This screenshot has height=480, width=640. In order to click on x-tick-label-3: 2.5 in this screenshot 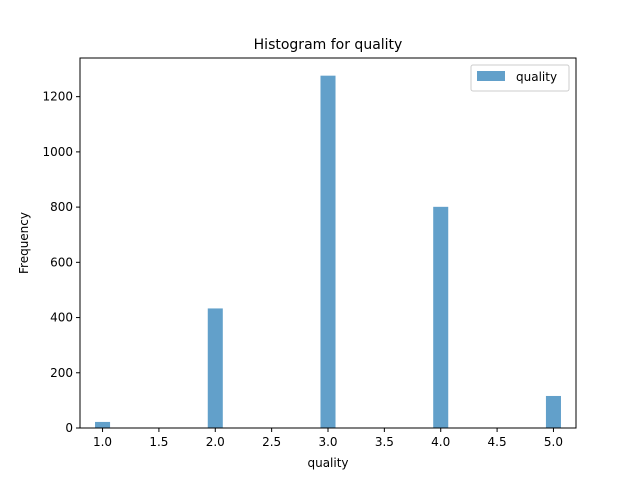, I will do `click(271, 442)`.